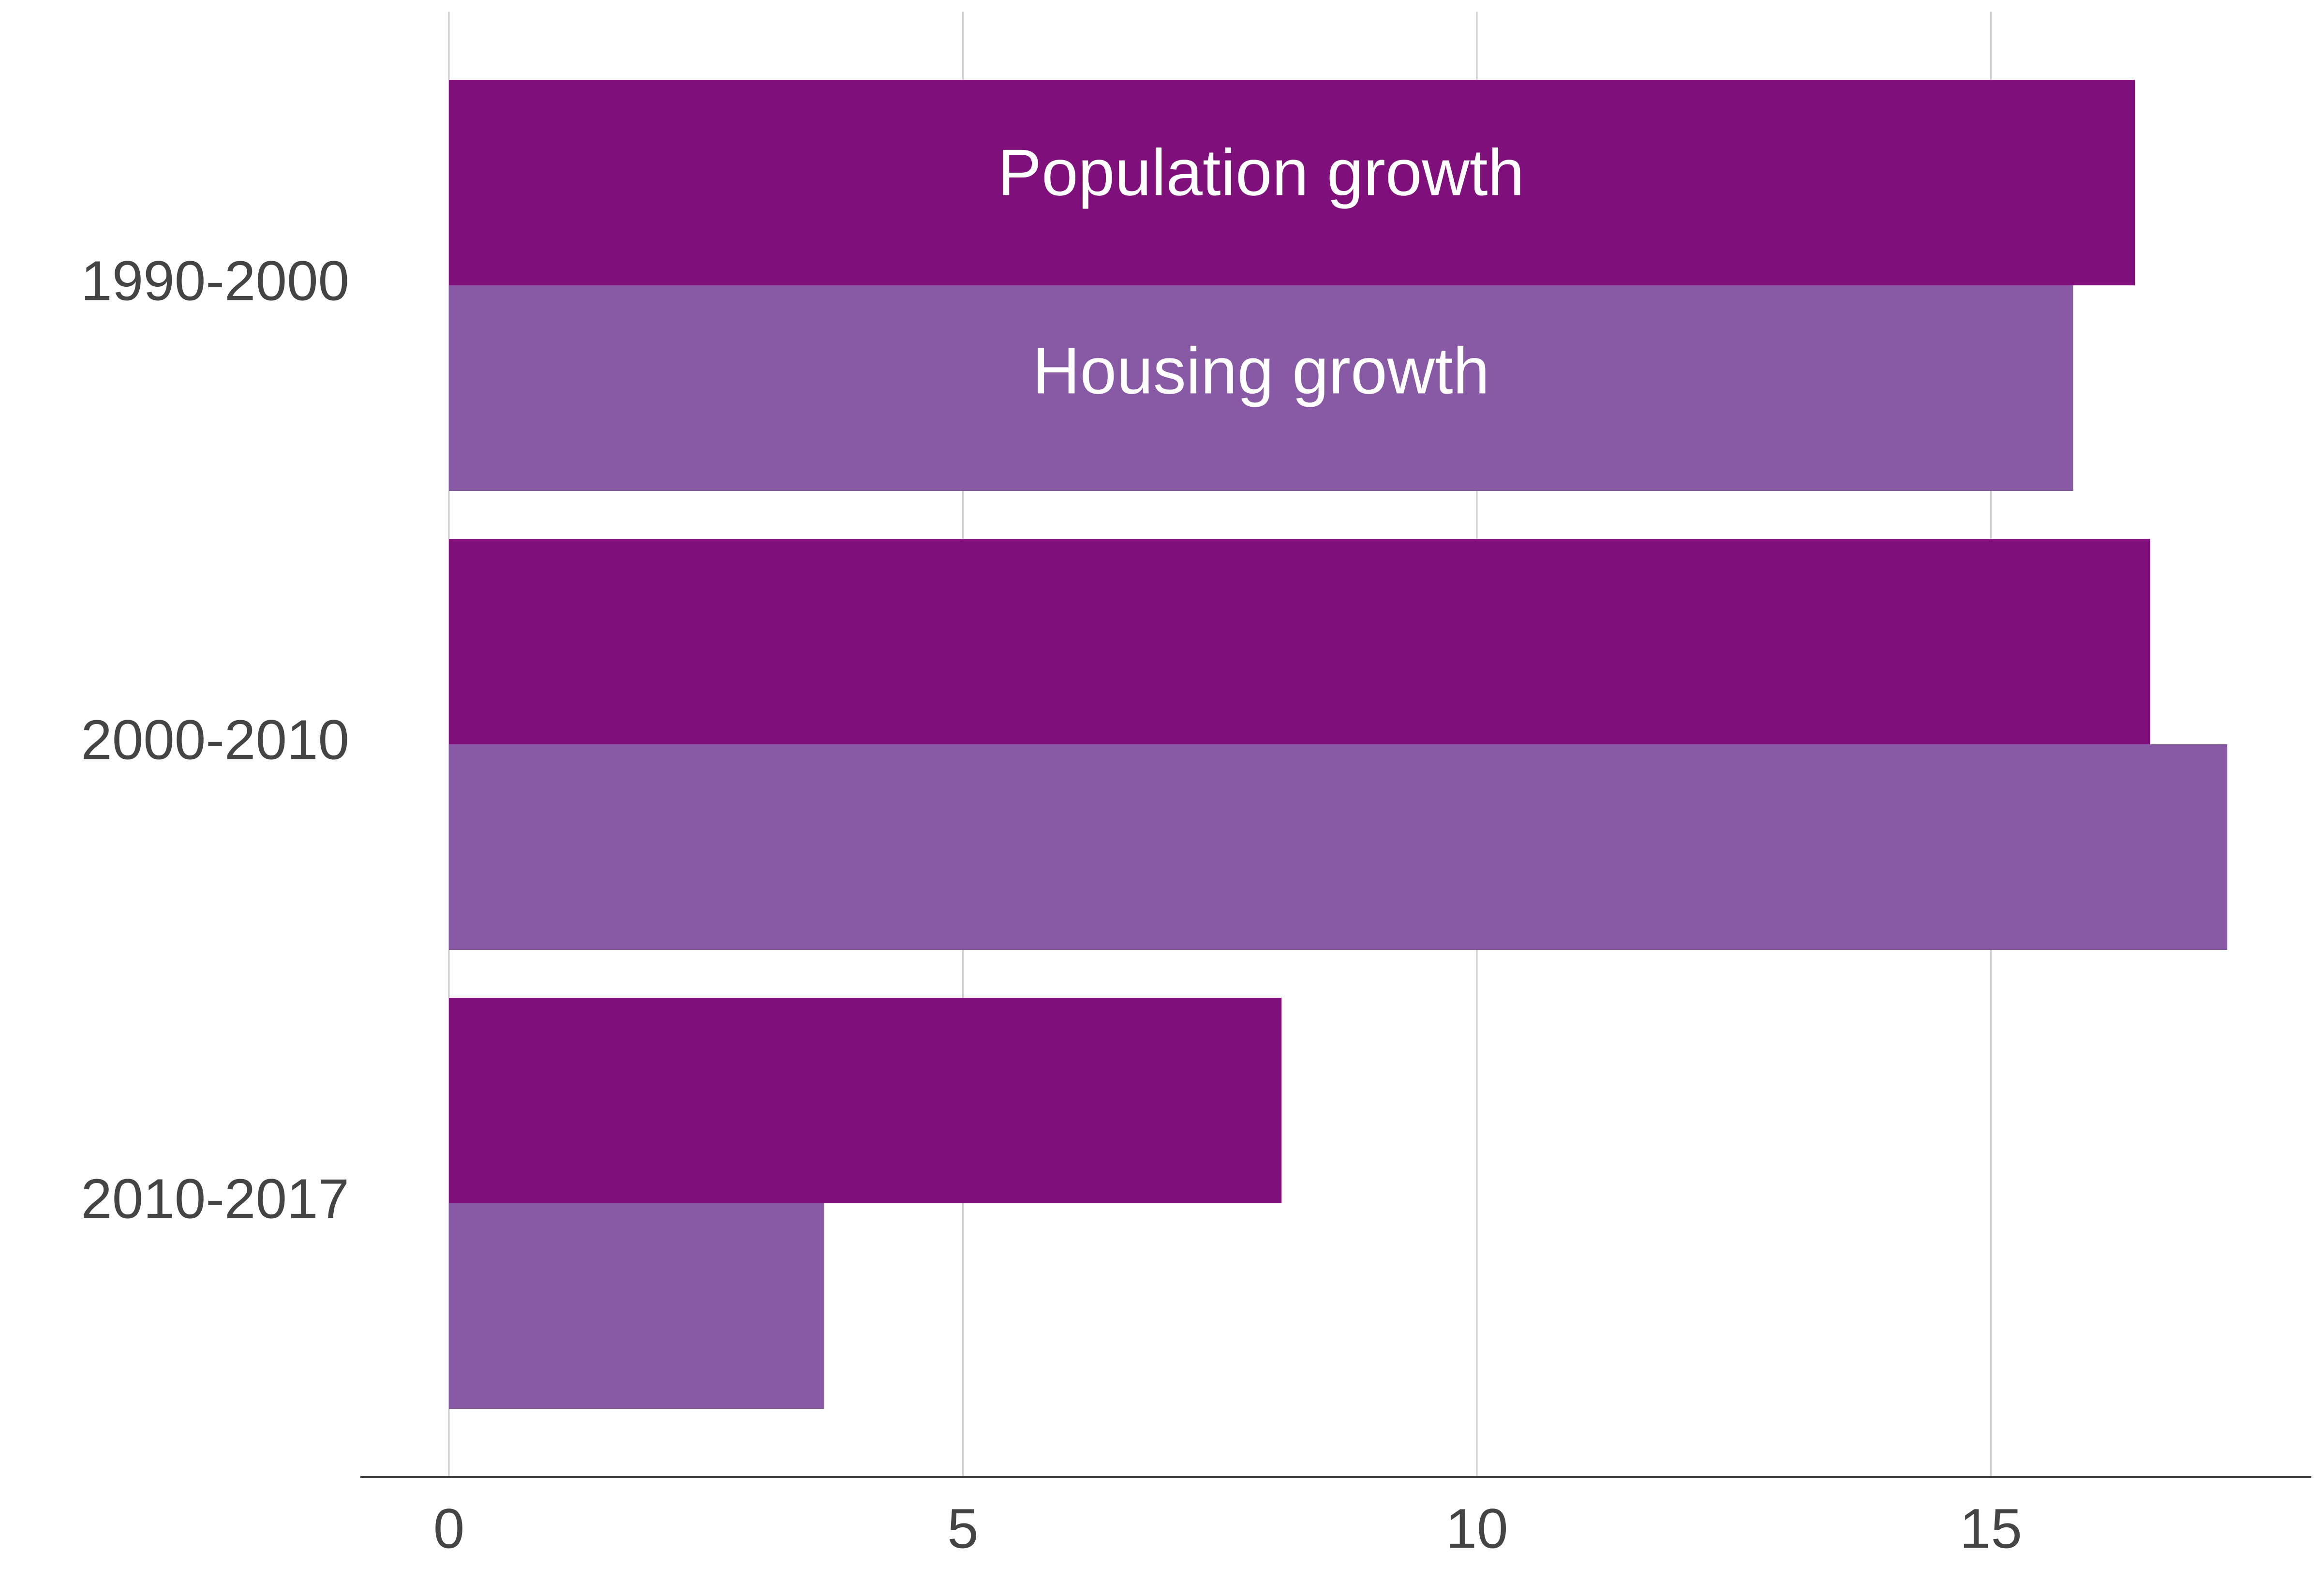 This screenshot has height=1596, width=2322. Describe the element at coordinates (1991, 1528) in the screenshot. I see `x-tick-label-15: 15` at that location.